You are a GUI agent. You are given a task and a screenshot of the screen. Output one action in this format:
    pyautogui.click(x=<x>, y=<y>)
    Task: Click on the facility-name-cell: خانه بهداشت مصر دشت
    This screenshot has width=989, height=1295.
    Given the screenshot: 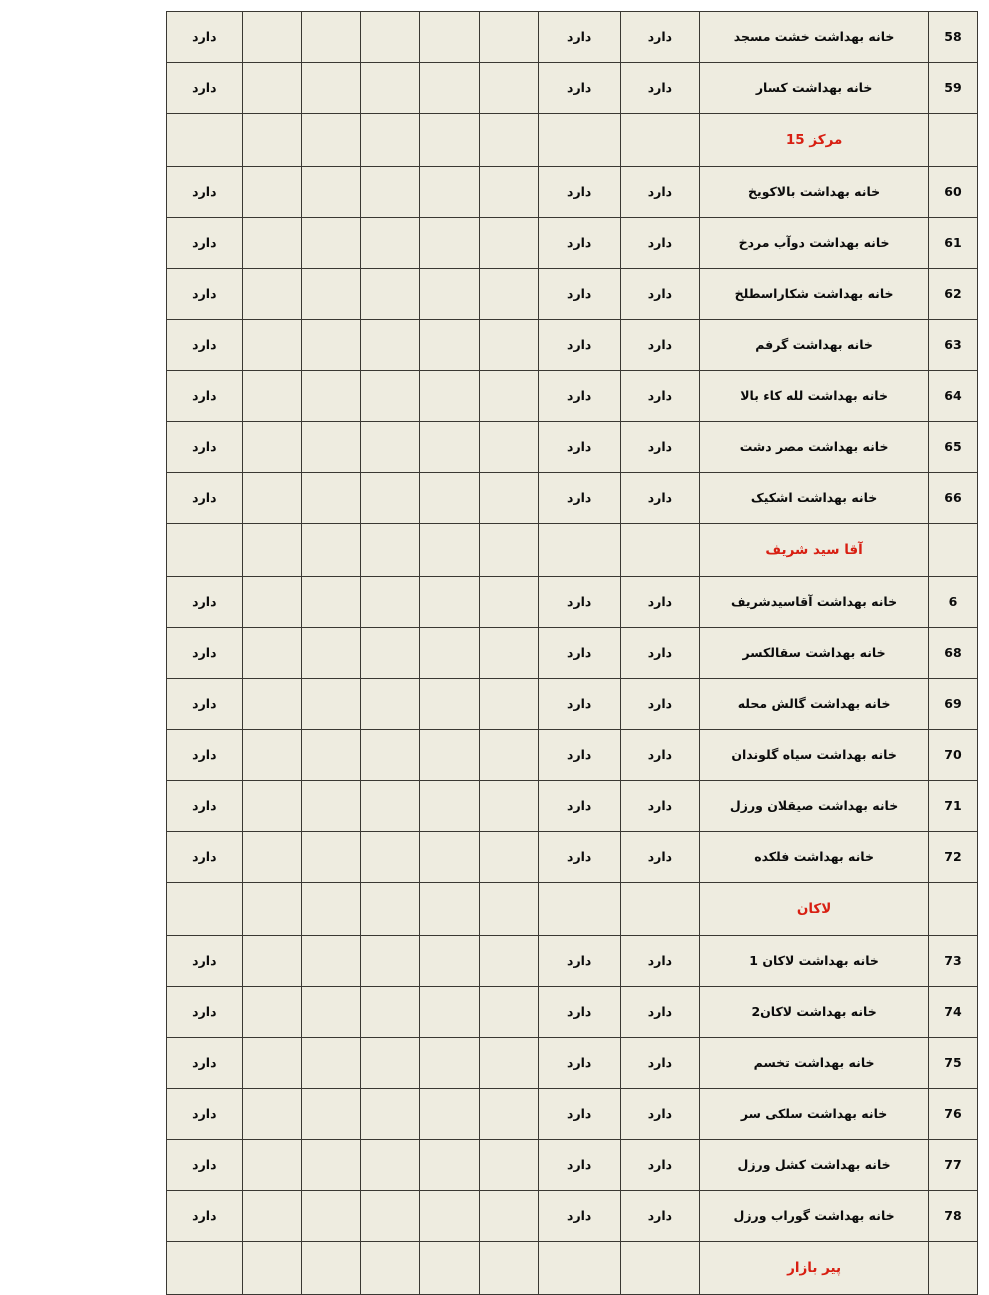 What is the action you would take?
    pyautogui.click(x=814, y=447)
    